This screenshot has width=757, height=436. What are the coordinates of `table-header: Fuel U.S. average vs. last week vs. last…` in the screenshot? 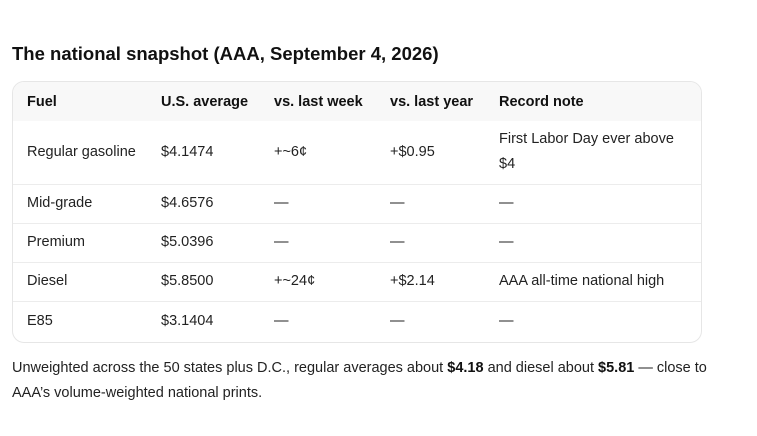 It's located at (357, 101).